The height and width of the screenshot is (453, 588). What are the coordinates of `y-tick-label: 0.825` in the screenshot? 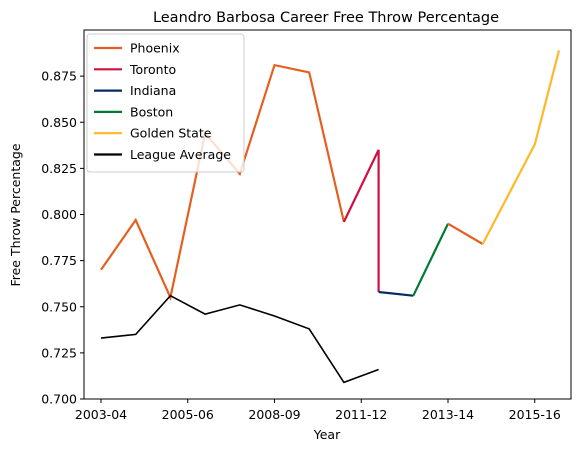 It's located at (59, 168).